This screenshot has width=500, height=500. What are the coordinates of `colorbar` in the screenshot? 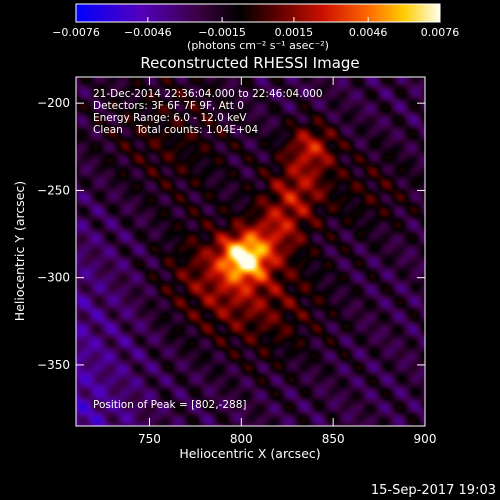 It's located at (258, 13).